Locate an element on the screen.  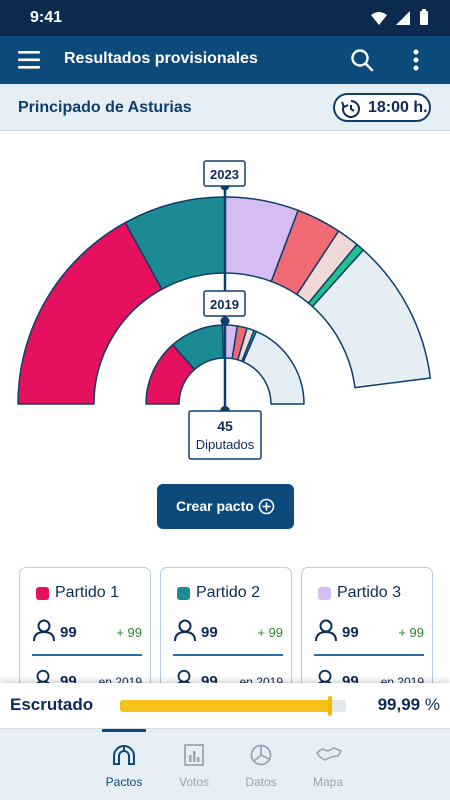
status-icons is located at coordinates (399, 17).